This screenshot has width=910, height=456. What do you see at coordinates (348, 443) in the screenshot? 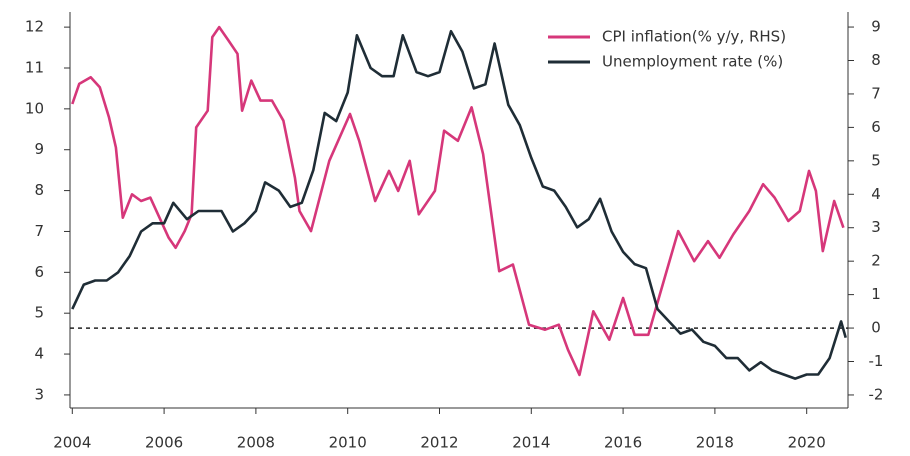
I see `x-tick-label: 2010` at bounding box center [348, 443].